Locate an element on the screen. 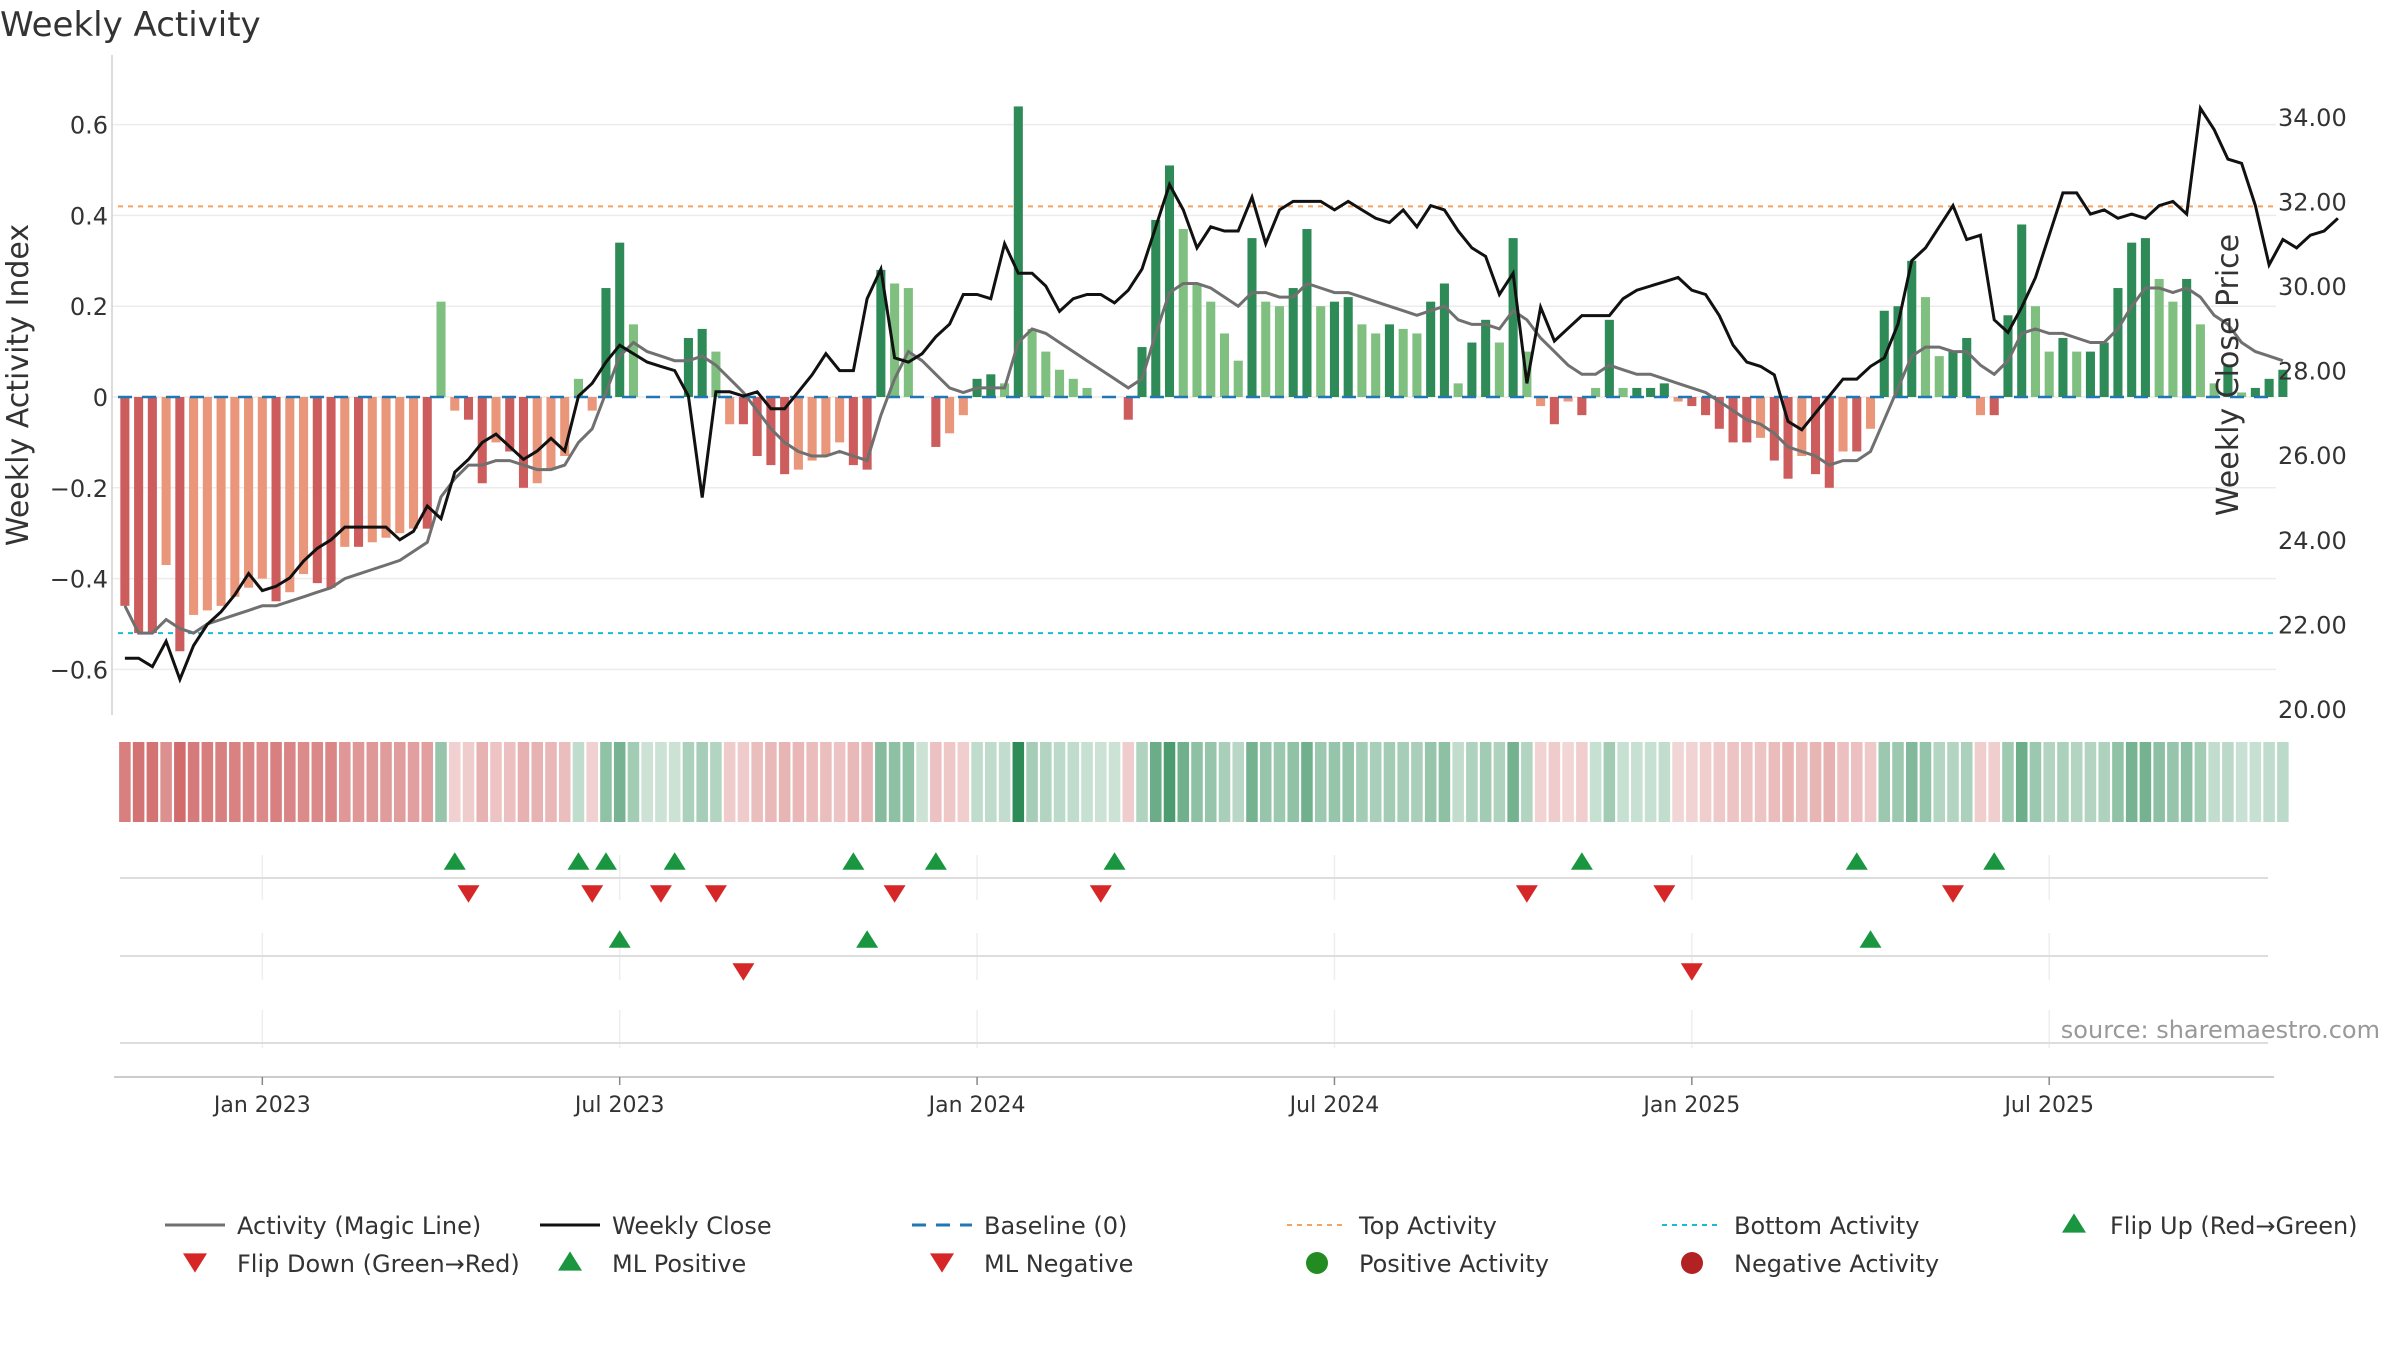 The width and height of the screenshot is (2400, 1350). ml-positive-marker is located at coordinates (619, 939).